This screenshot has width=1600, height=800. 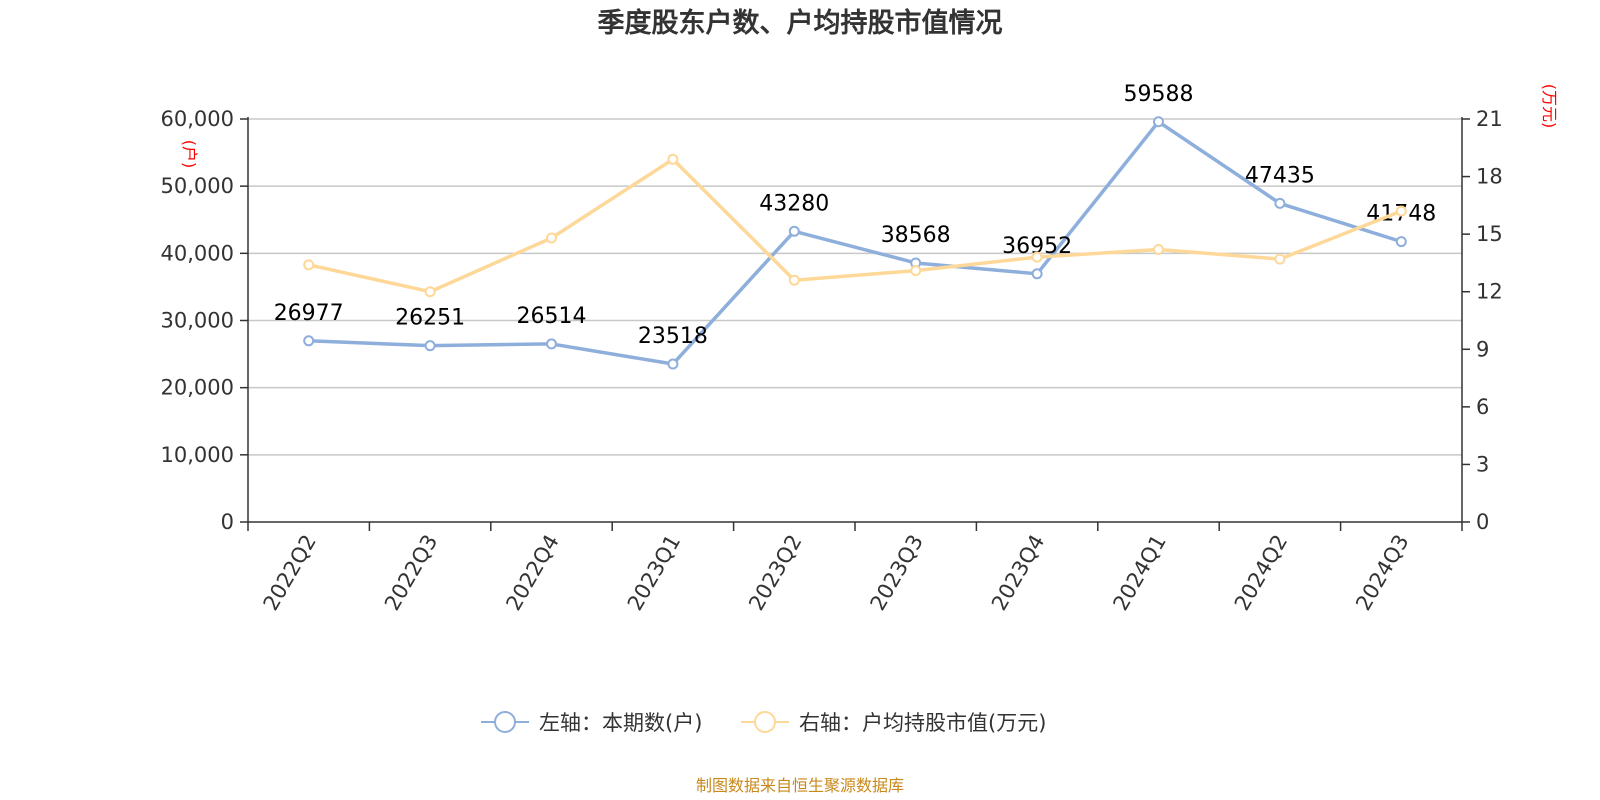 What do you see at coordinates (794, 203) in the screenshot?
I see `data-label: 43280` at bounding box center [794, 203].